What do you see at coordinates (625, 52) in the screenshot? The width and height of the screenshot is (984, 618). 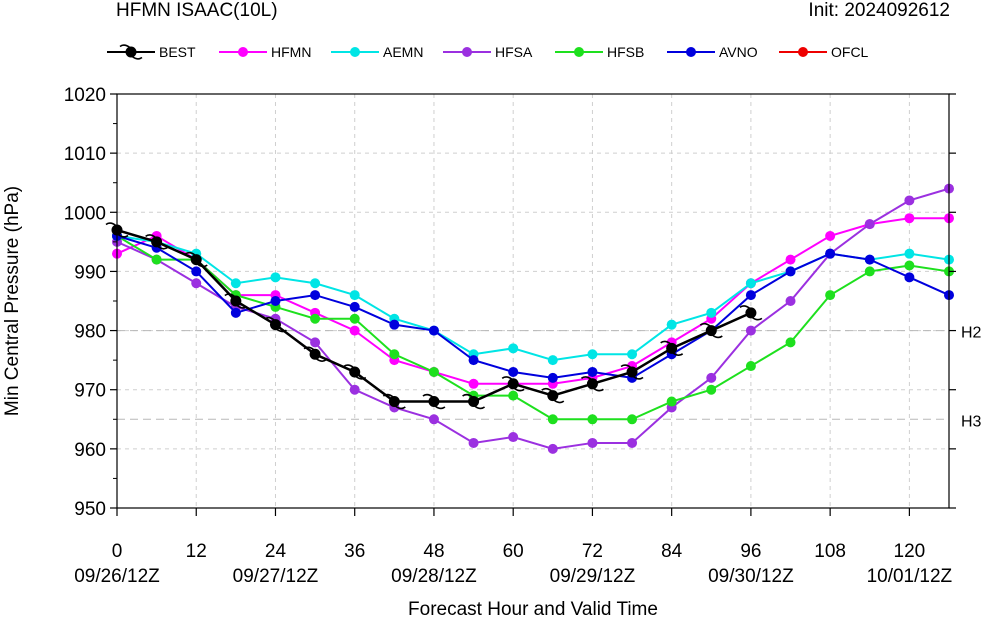 I see `legend-label-hfsb: HFSB` at bounding box center [625, 52].